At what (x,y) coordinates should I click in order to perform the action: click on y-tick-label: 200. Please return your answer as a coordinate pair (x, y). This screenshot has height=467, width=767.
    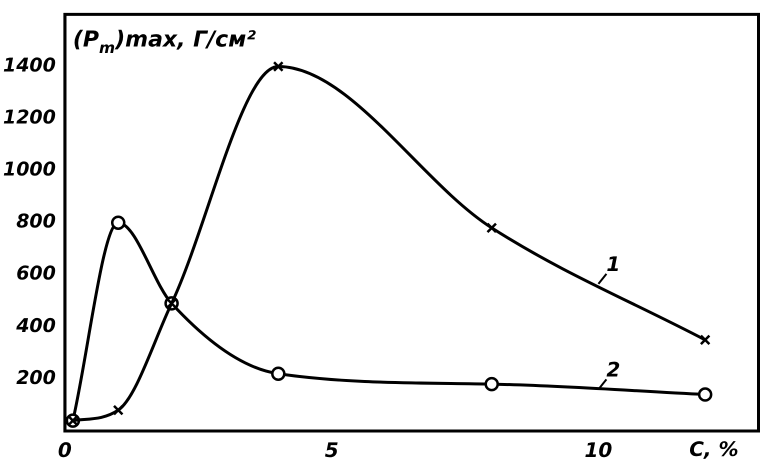
    Looking at the image, I should click on (36, 377).